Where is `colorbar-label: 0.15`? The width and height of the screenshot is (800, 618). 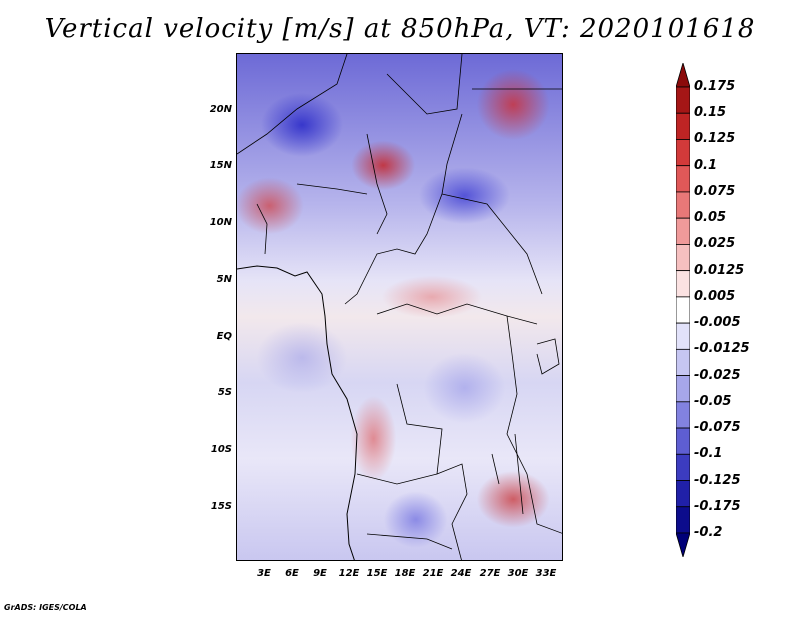 colorbar-label: 0.15 is located at coordinates (710, 113).